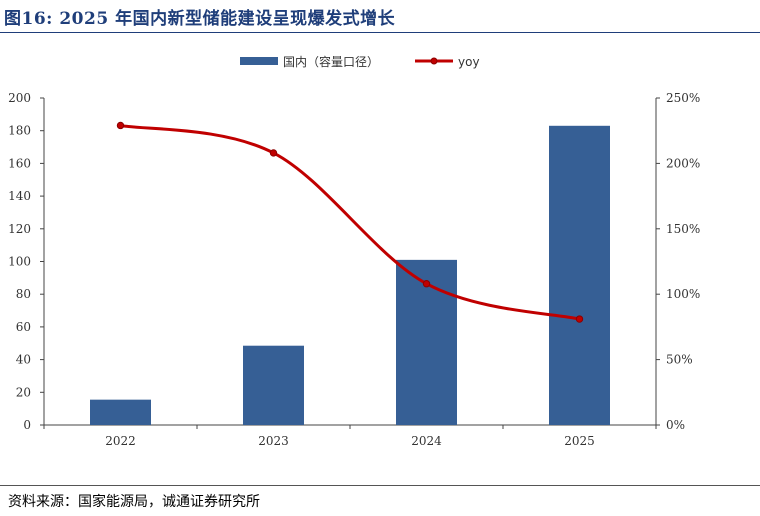 Image resolution: width=760 pixels, height=516 pixels. What do you see at coordinates (434, 61) in the screenshot?
I see `legend-line-marker` at bounding box center [434, 61].